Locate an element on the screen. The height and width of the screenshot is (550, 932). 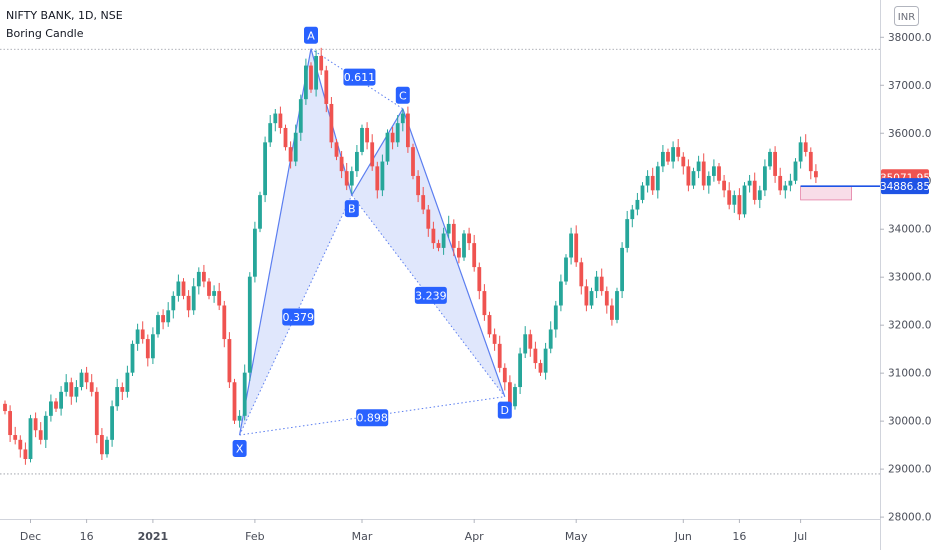
point-marker-x is located at coordinates (239, 449).